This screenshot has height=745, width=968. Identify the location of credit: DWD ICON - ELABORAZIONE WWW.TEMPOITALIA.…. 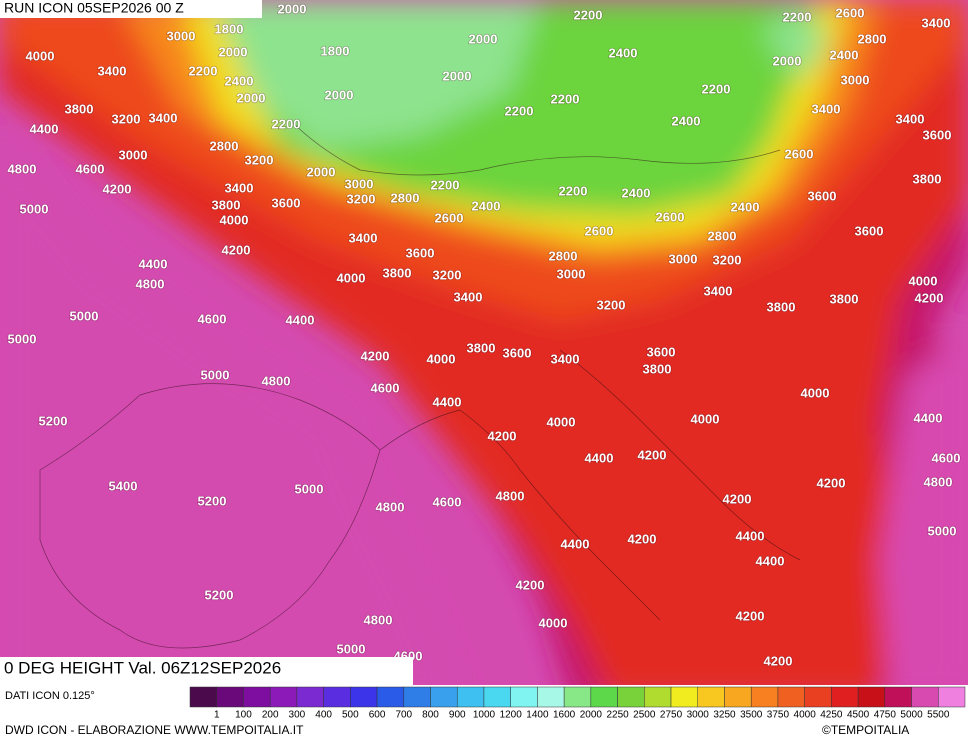
(154, 730).